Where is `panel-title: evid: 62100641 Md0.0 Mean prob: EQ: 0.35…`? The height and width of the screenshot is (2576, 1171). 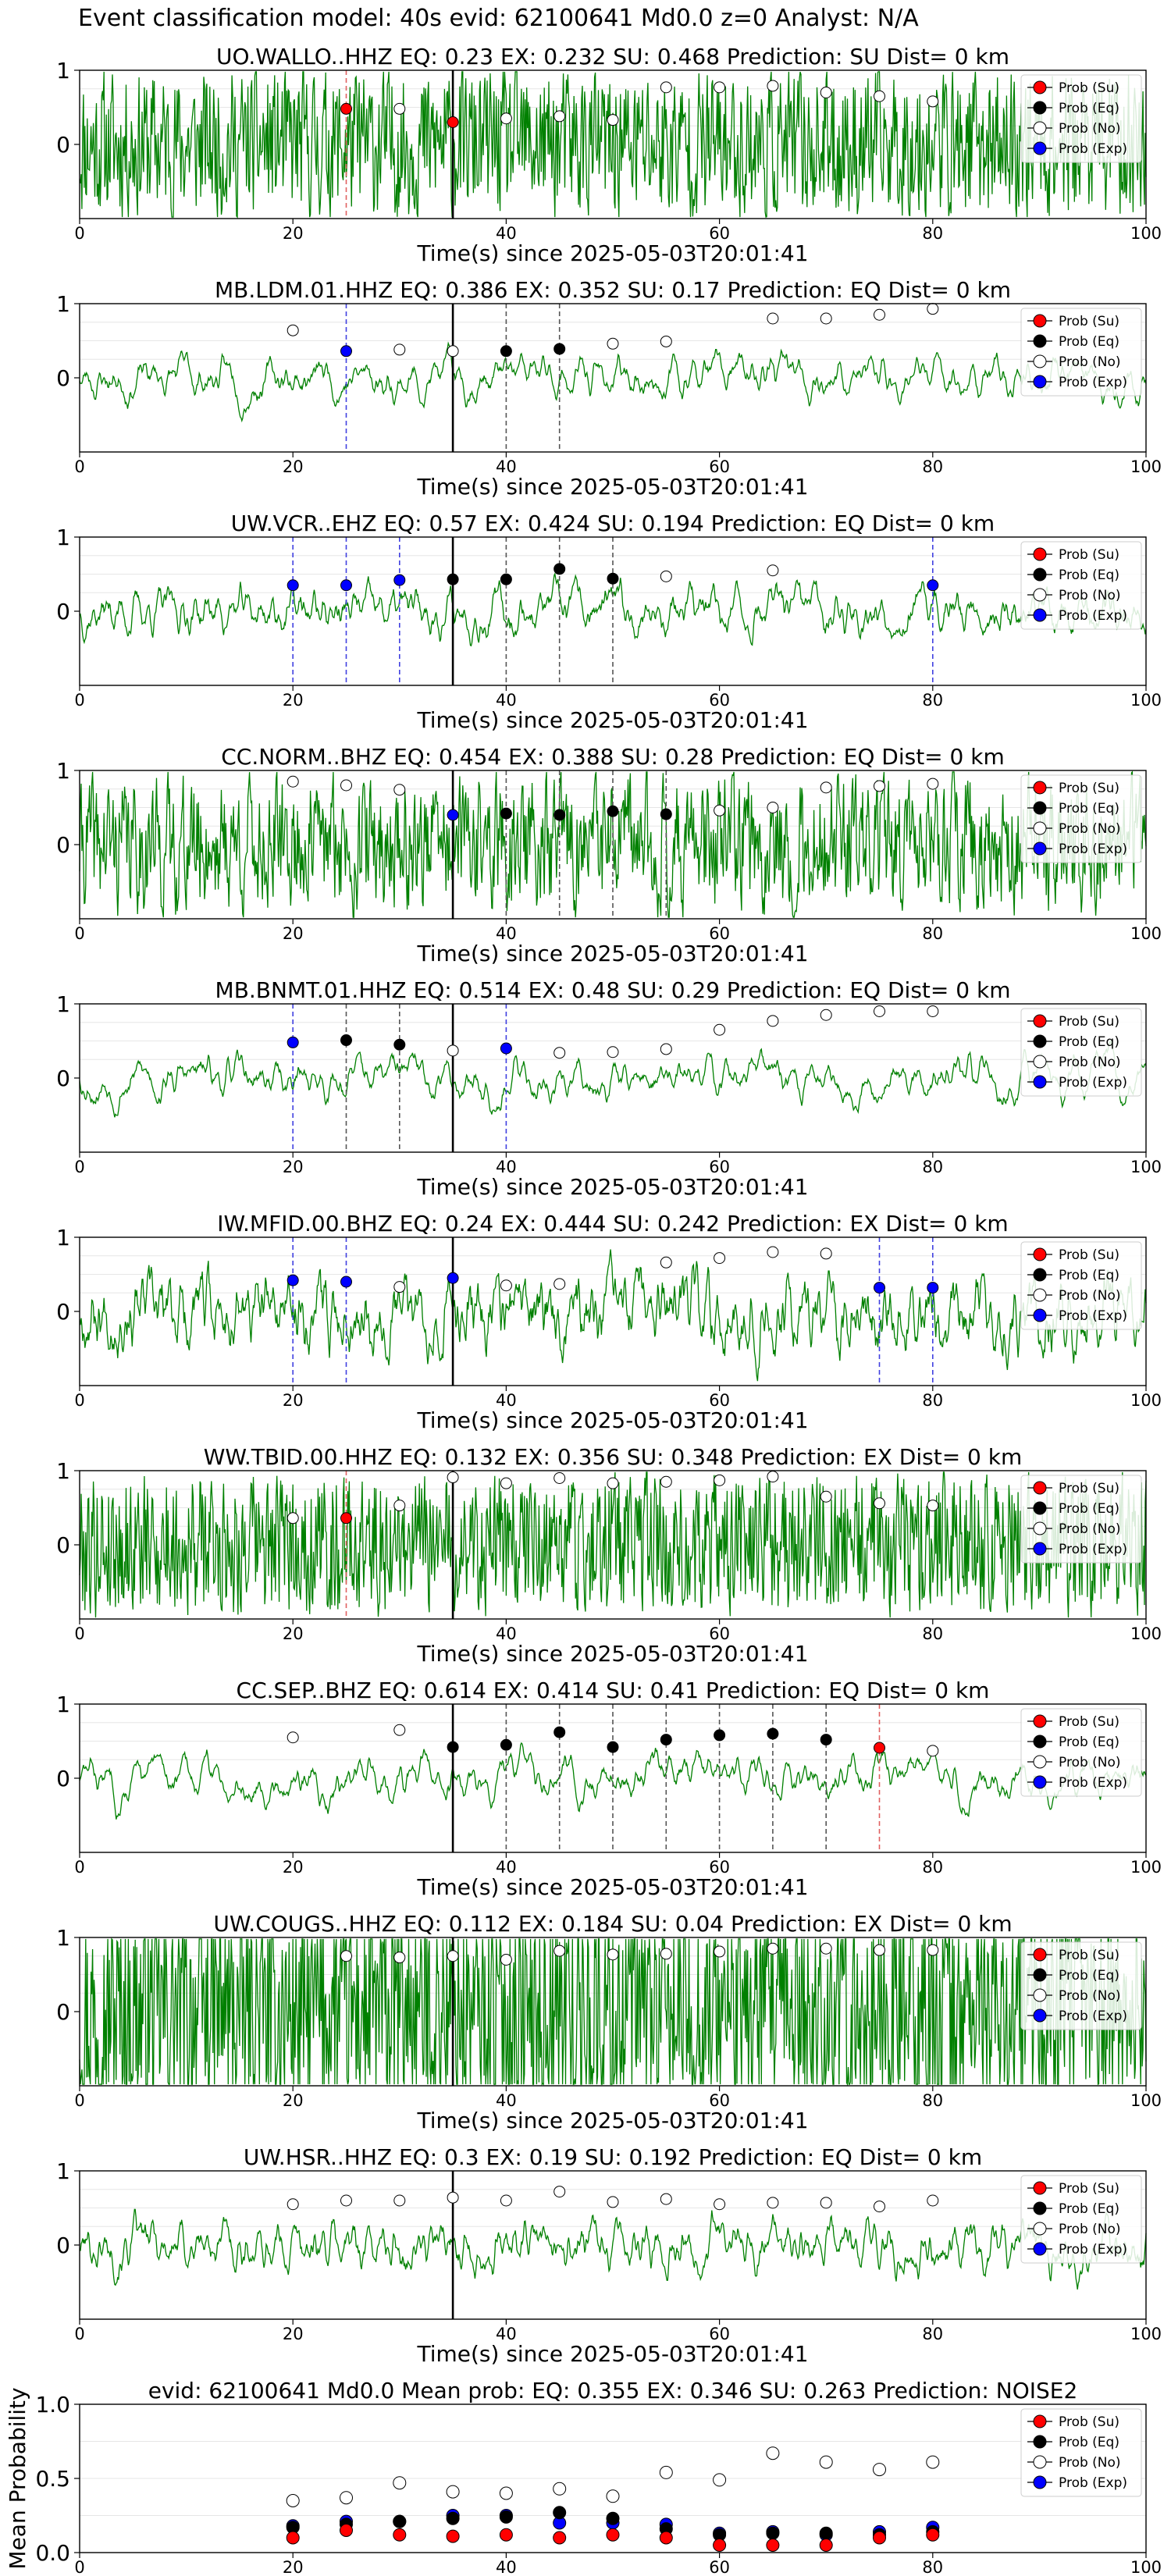 panel-title: evid: 62100641 Md0.0 Mean prob: EQ: 0.35… is located at coordinates (613, 2390).